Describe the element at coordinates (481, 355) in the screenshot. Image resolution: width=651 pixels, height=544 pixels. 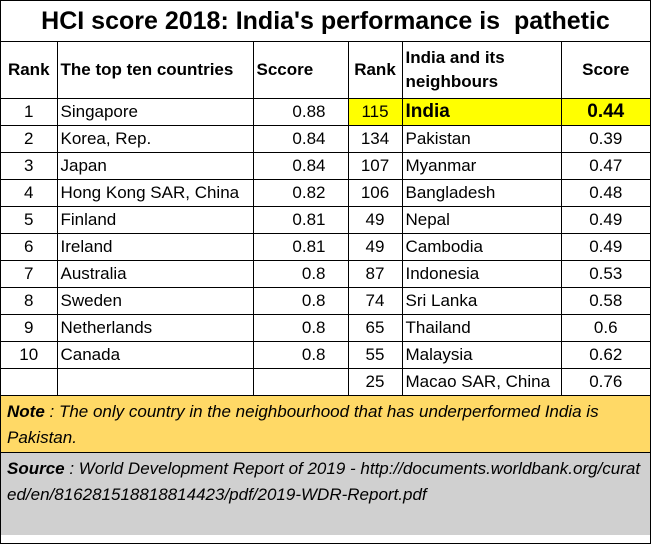
I see `neighbour-country-cell: Malaysia` at that location.